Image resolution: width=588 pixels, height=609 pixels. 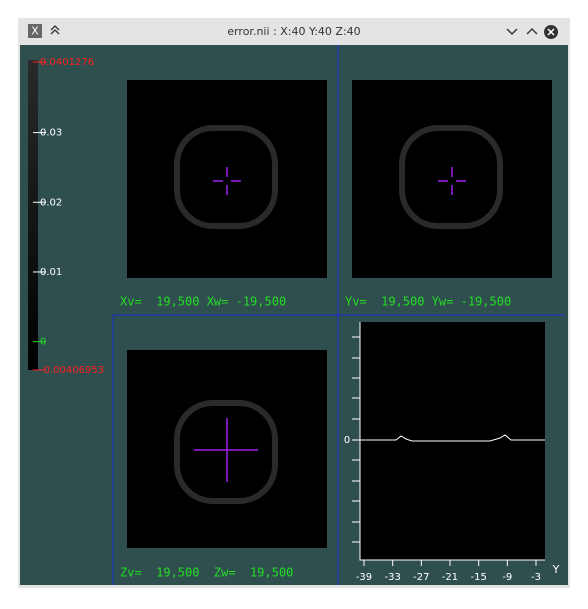 I want to click on colorbar-label: 0, so click(x=43, y=342).